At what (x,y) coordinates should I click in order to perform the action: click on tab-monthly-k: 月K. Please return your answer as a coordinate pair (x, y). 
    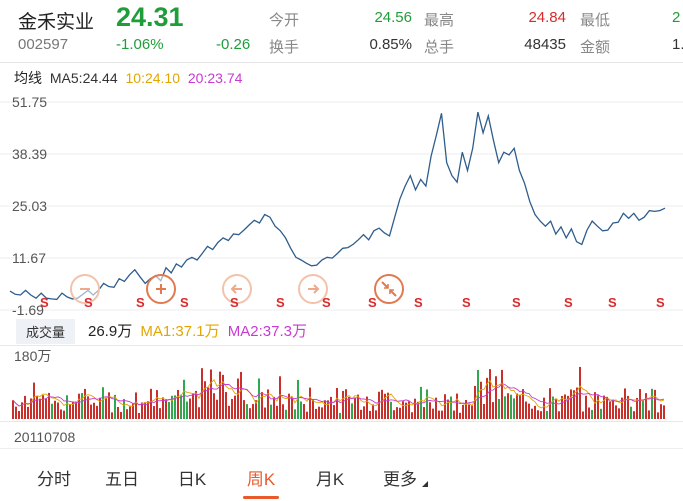
    Looking at the image, I should click on (330, 479).